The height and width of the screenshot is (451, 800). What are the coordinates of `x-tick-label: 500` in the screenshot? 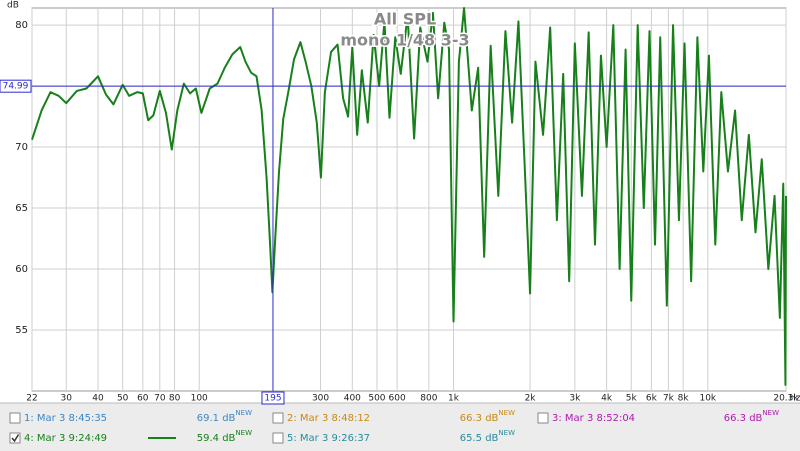 It's located at (376, 399).